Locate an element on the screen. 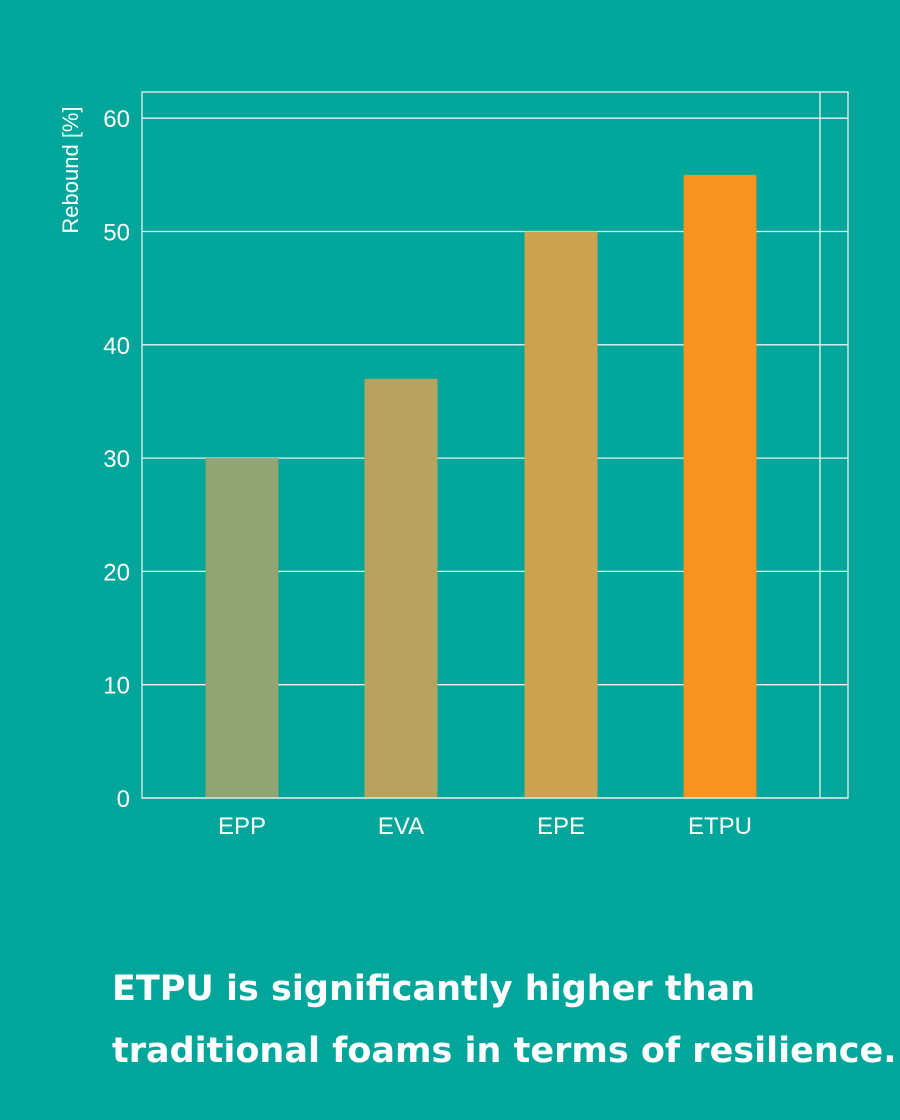 The width and height of the screenshot is (900, 1120). bar-eva is located at coordinates (401, 588).